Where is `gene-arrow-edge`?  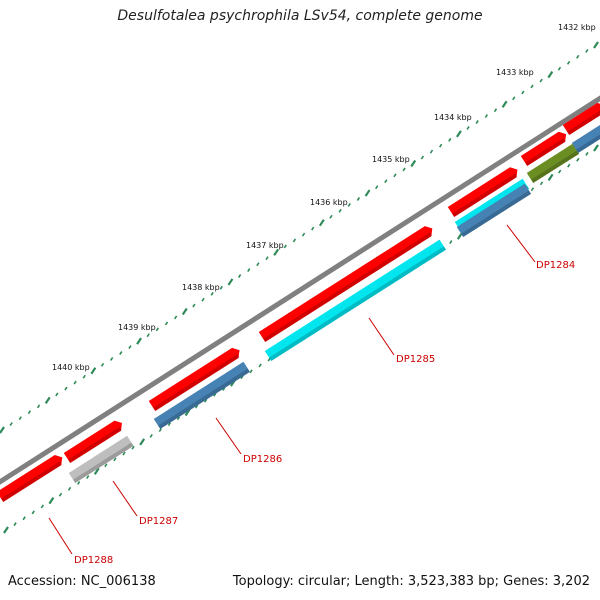
gene-arrow-edge is located at coordinates (581, 119).